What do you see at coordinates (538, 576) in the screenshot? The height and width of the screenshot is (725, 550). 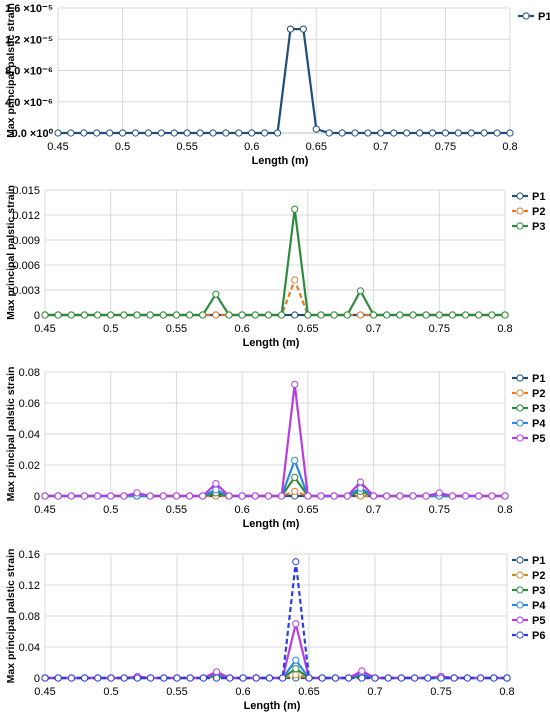 I see `legend-label-P2: P2` at bounding box center [538, 576].